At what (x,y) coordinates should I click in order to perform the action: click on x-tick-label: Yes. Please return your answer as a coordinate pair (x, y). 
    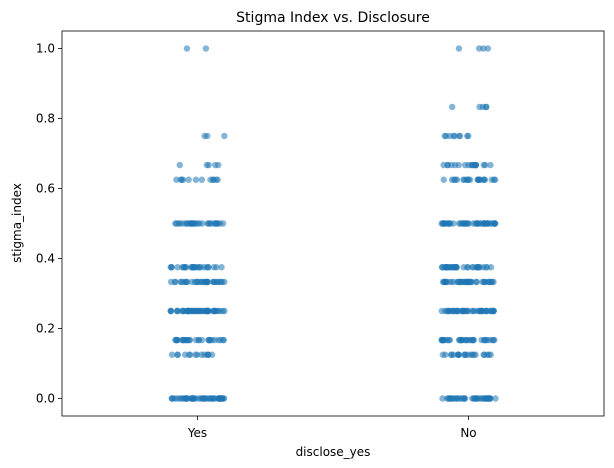
    Looking at the image, I should click on (197, 433).